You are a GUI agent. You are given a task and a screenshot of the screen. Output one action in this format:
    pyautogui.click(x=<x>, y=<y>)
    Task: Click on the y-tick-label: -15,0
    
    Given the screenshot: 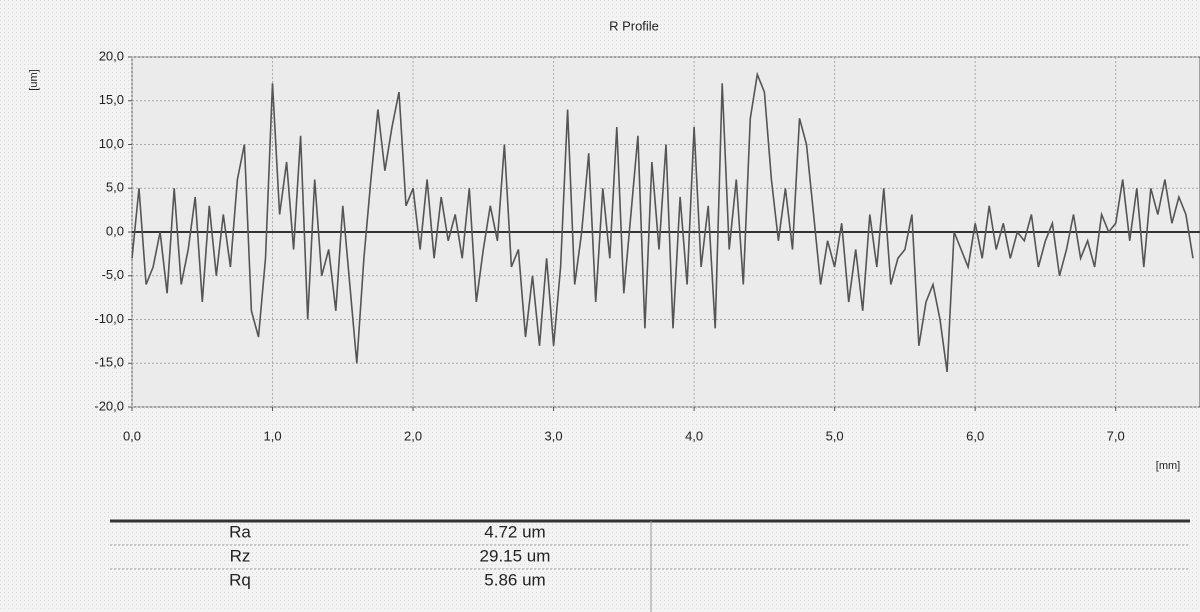 What is the action you would take?
    pyautogui.click(x=109, y=362)
    